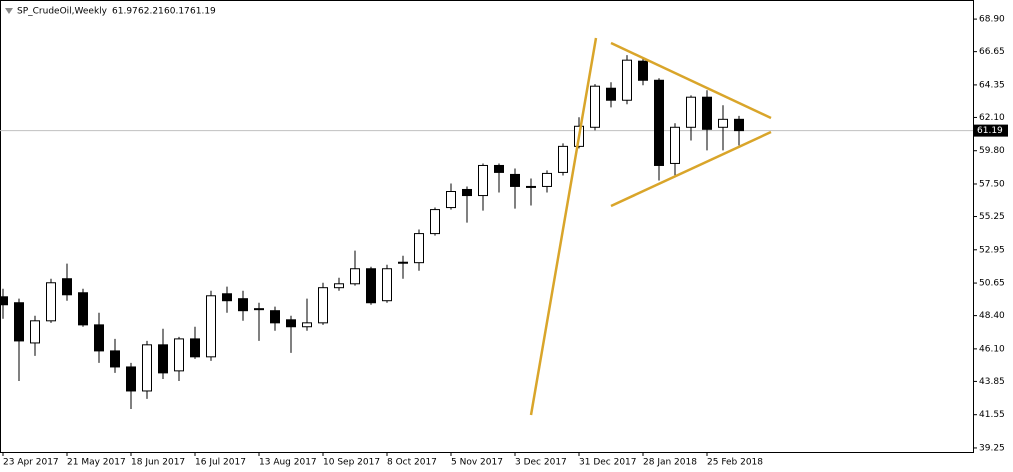 The width and height of the screenshot is (1013, 472). I want to click on chart-title: SP_CrudeOil,Weekly, so click(62, 12).